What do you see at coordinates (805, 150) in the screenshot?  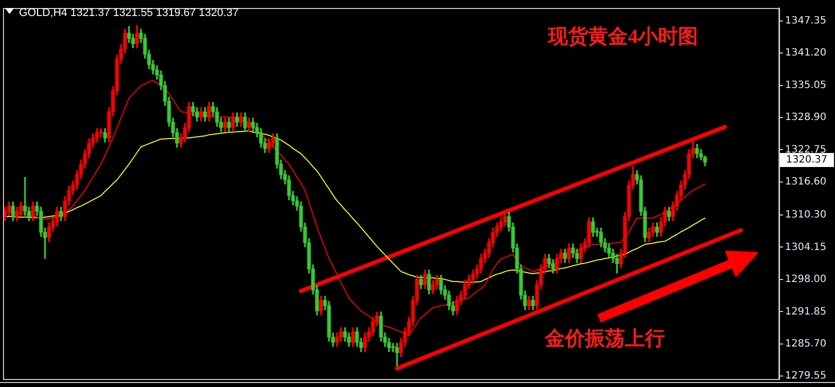 I see `y-tick-label: 1322.75` at bounding box center [805, 150].